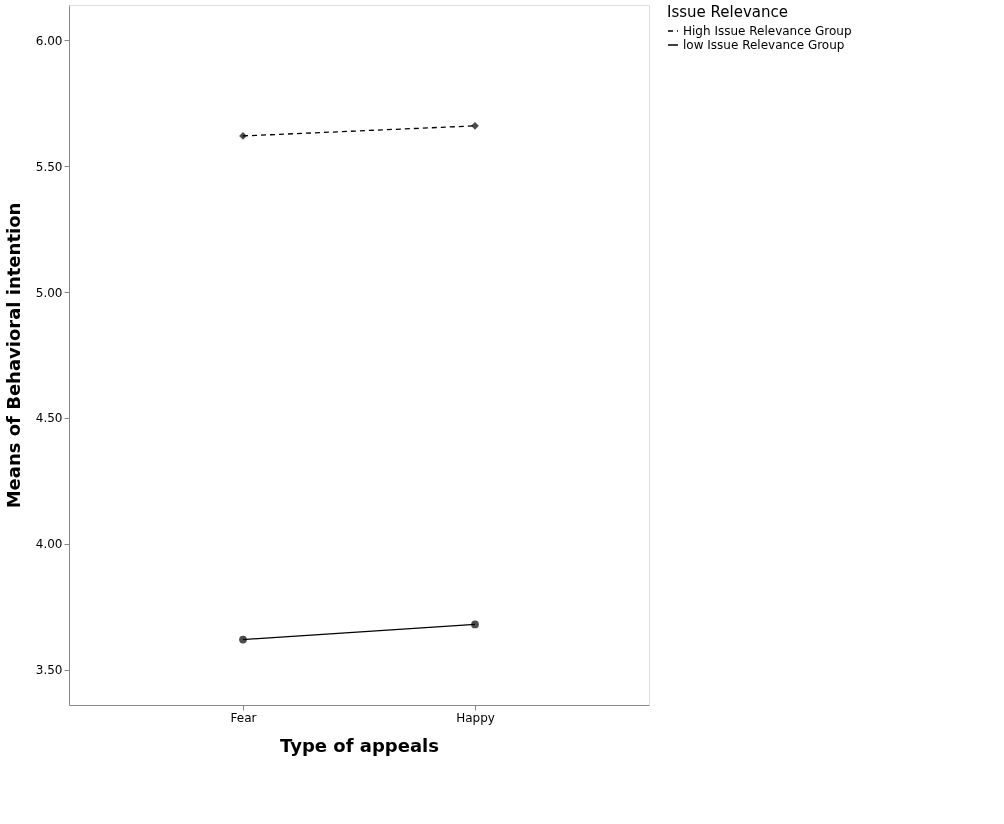  Describe the element at coordinates (359, 745) in the screenshot. I see `x-axis-title: Type of appeals` at that location.